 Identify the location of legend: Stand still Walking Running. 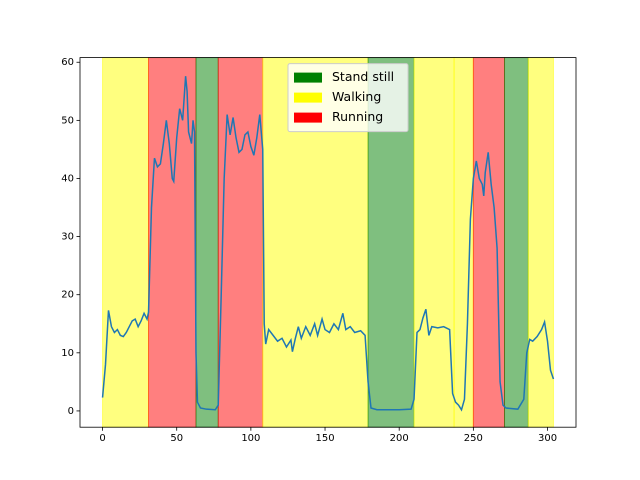
(348, 98).